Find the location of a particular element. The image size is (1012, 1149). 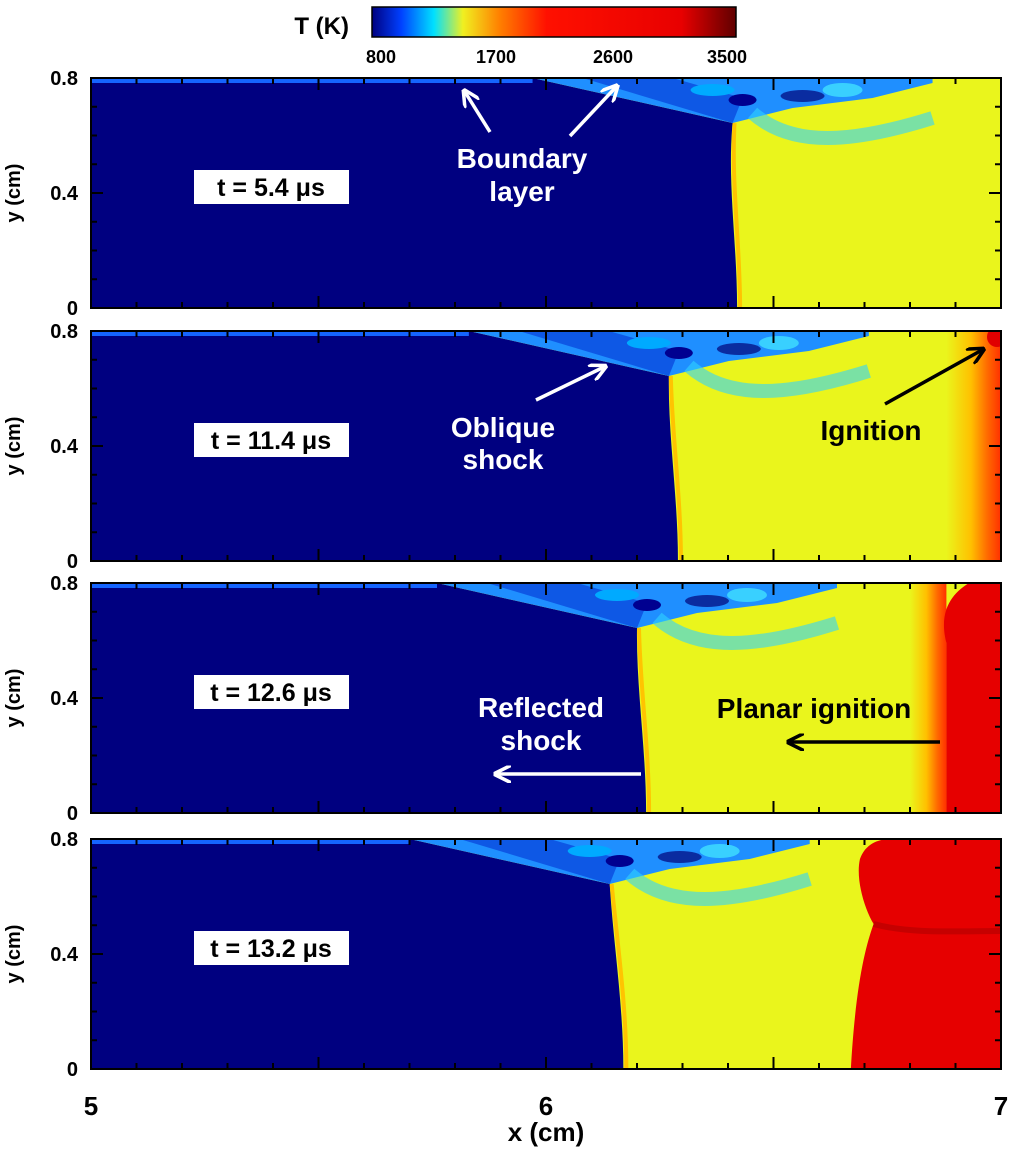

ignition-label: Ignition is located at coordinates (870, 430).